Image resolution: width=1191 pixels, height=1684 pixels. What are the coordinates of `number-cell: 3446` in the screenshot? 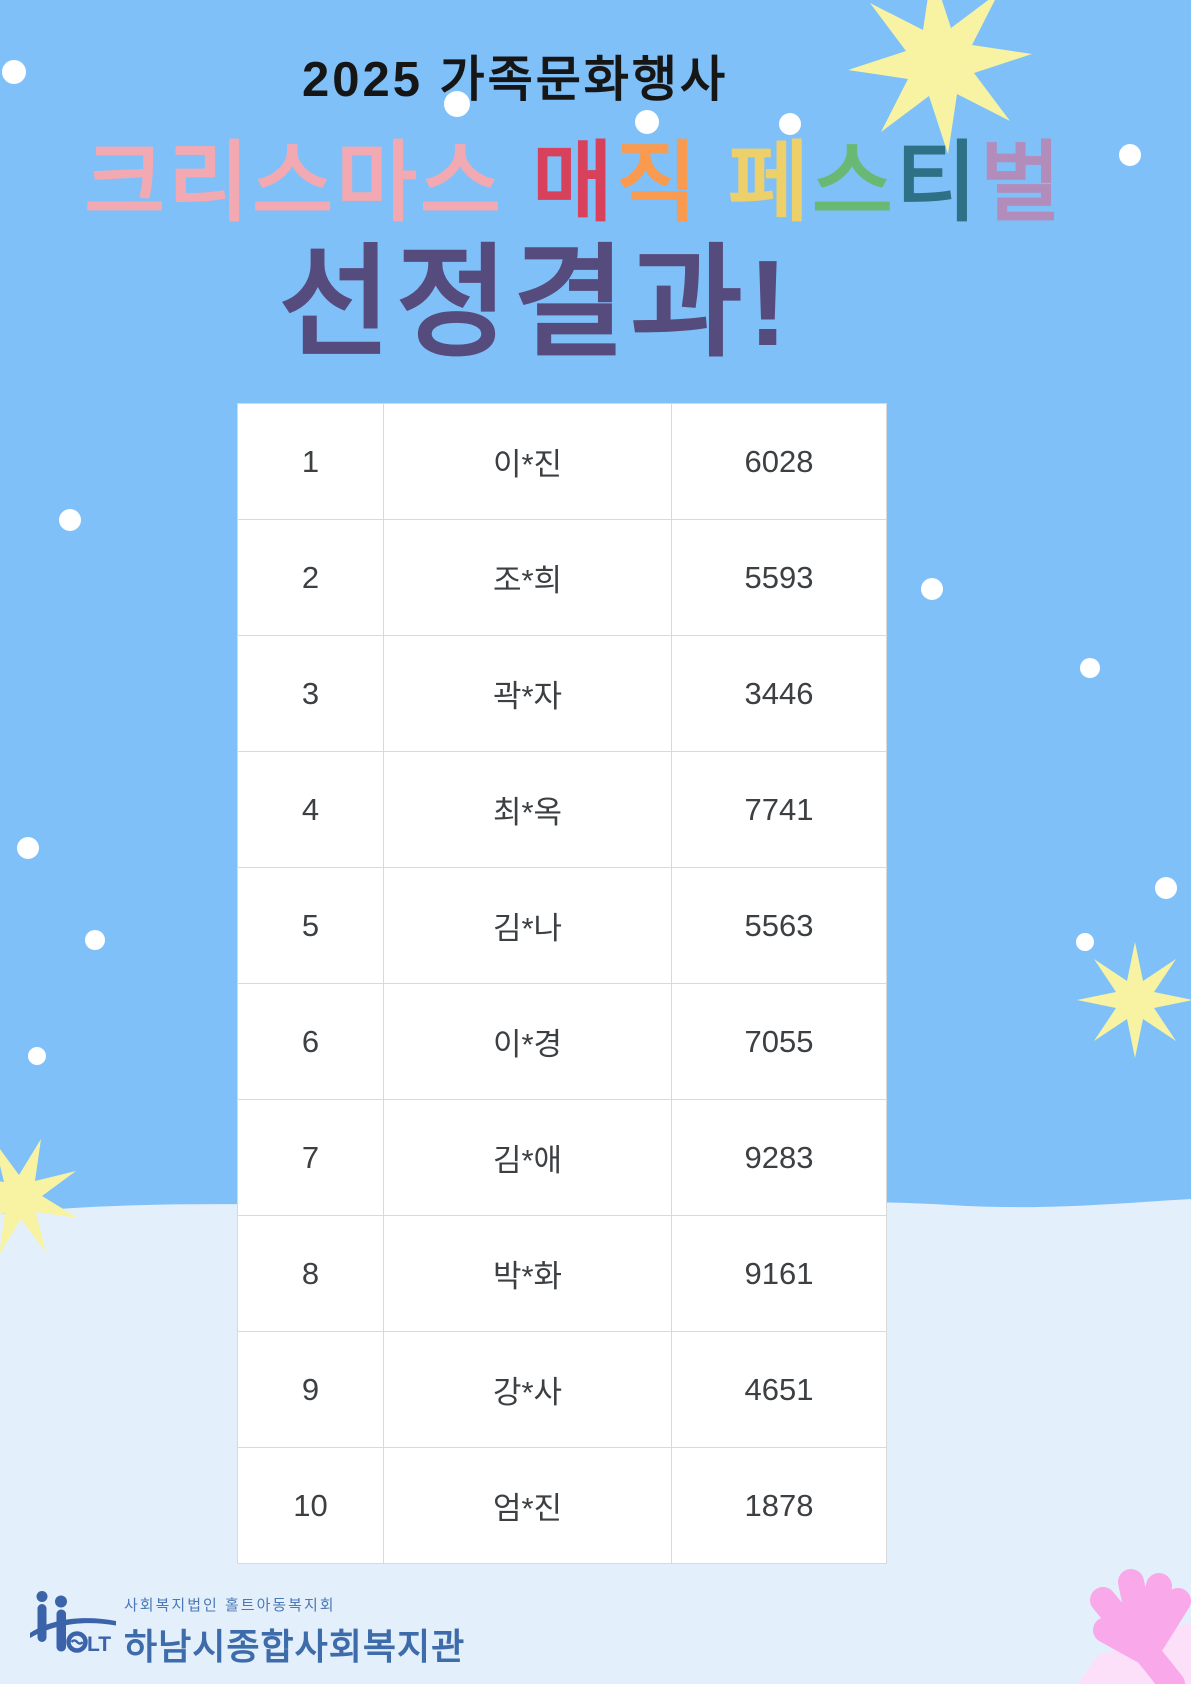 It's located at (779, 693).